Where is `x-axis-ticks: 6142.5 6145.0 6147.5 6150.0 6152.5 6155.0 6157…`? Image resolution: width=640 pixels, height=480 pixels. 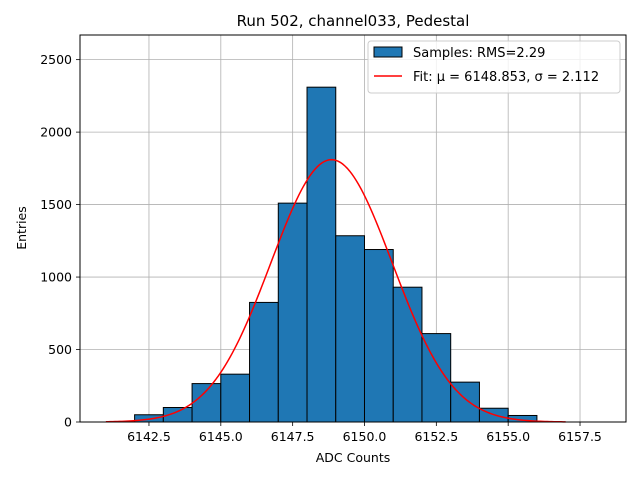 x-axis-ticks: 6142.5 6145.0 6147.5 6150.0 6152.5 6155.0 6157… is located at coordinates (364, 433).